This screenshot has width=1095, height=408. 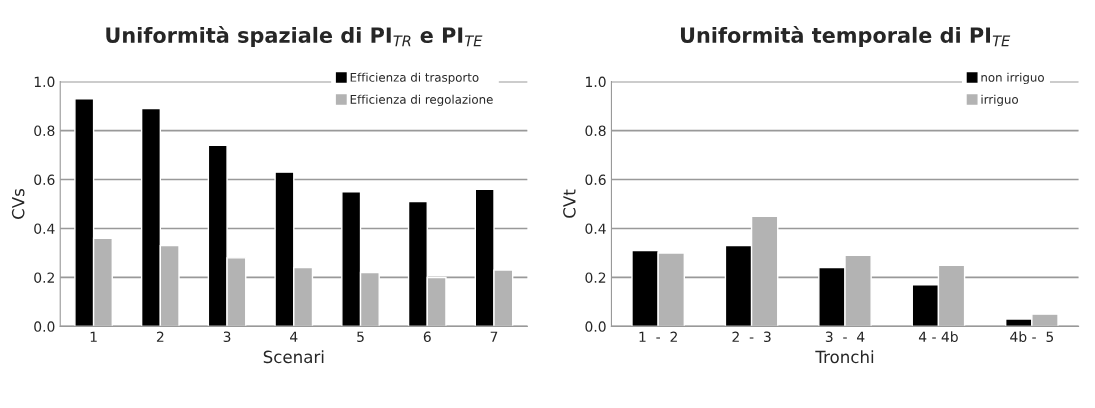 I want to click on chart-title: Uniformità temporale di PI$_{TE}$, so click(x=845, y=37).